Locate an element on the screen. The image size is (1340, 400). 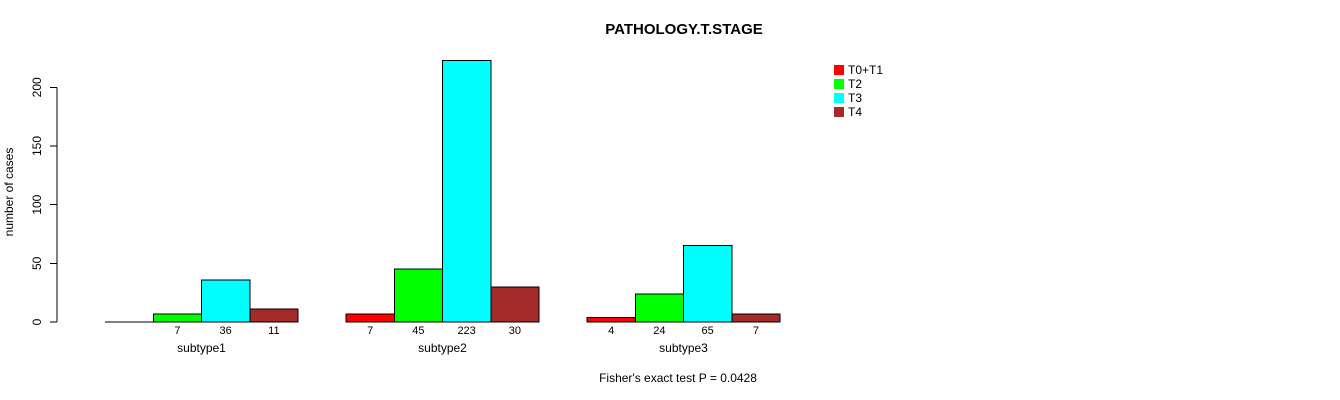
bar-subtype3-T3 is located at coordinates (708, 284).